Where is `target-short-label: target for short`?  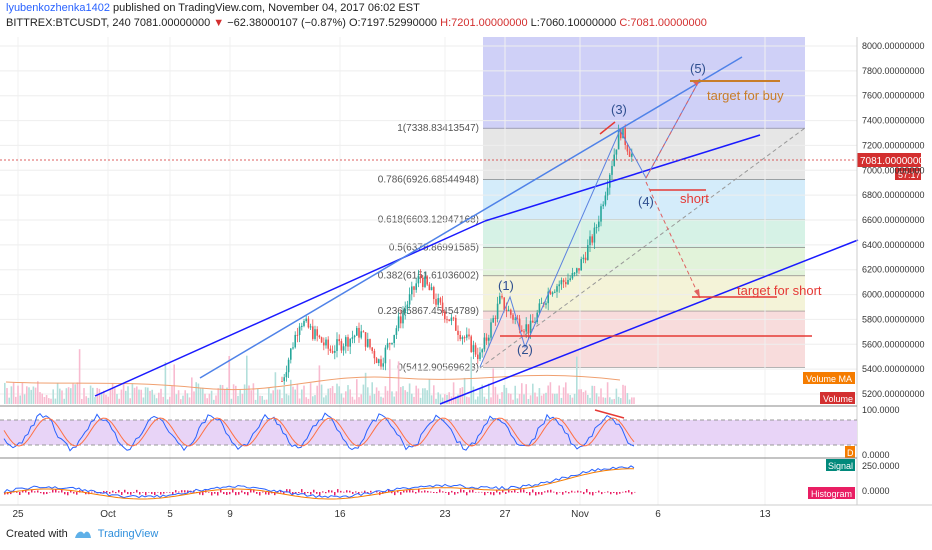 target-short-label: target for short is located at coordinates (779, 290).